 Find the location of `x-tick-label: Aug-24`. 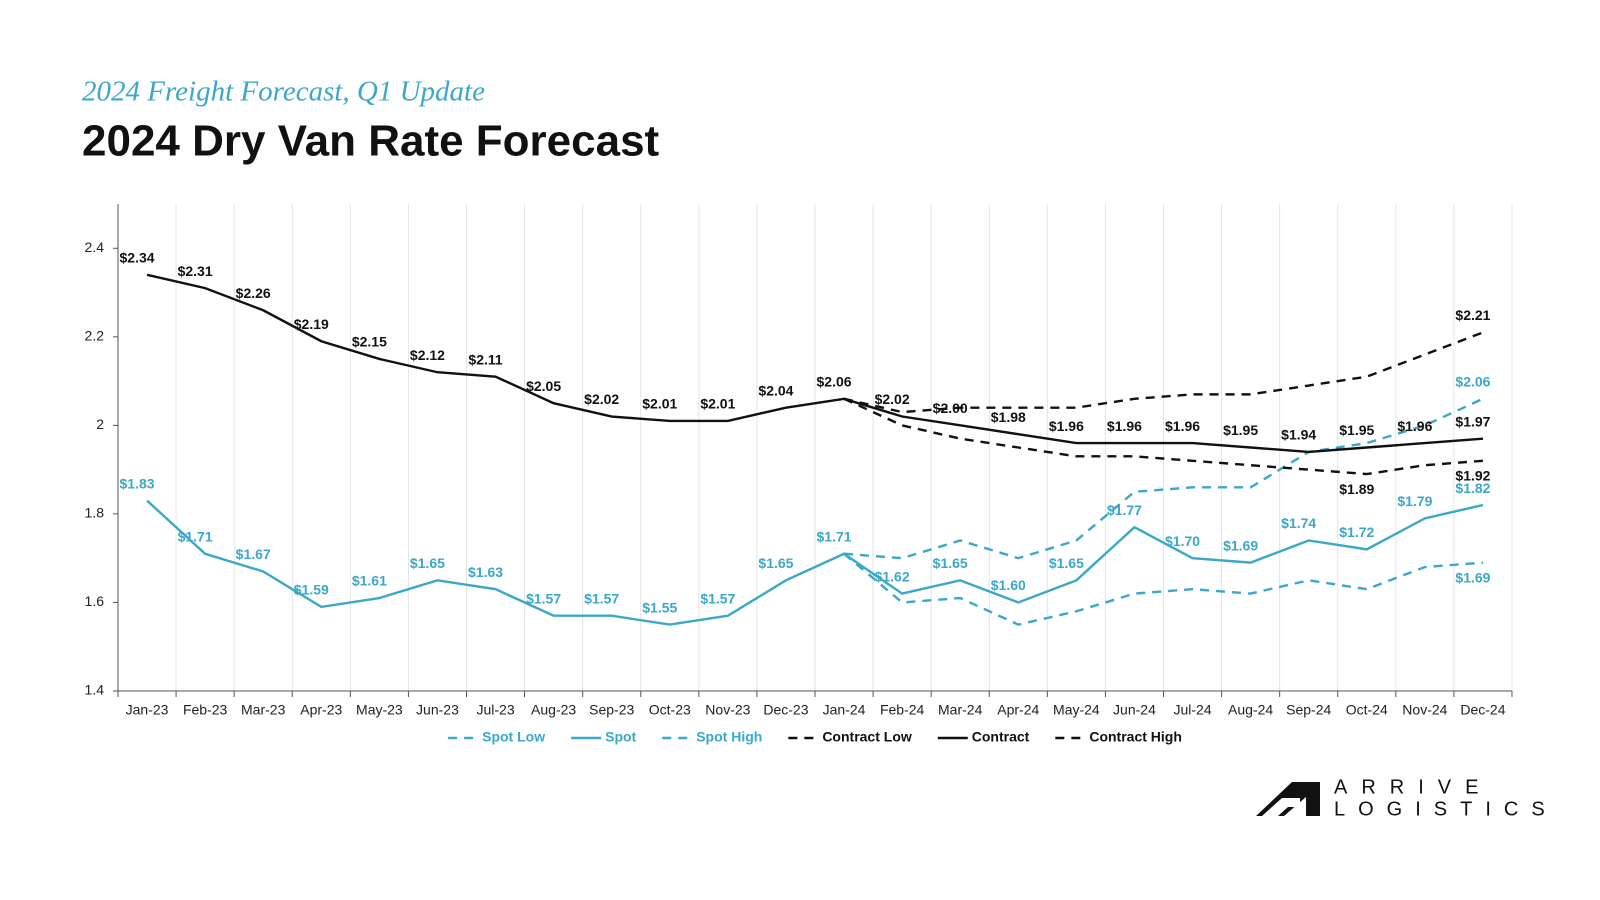

x-tick-label: Aug-24 is located at coordinates (1250, 710).